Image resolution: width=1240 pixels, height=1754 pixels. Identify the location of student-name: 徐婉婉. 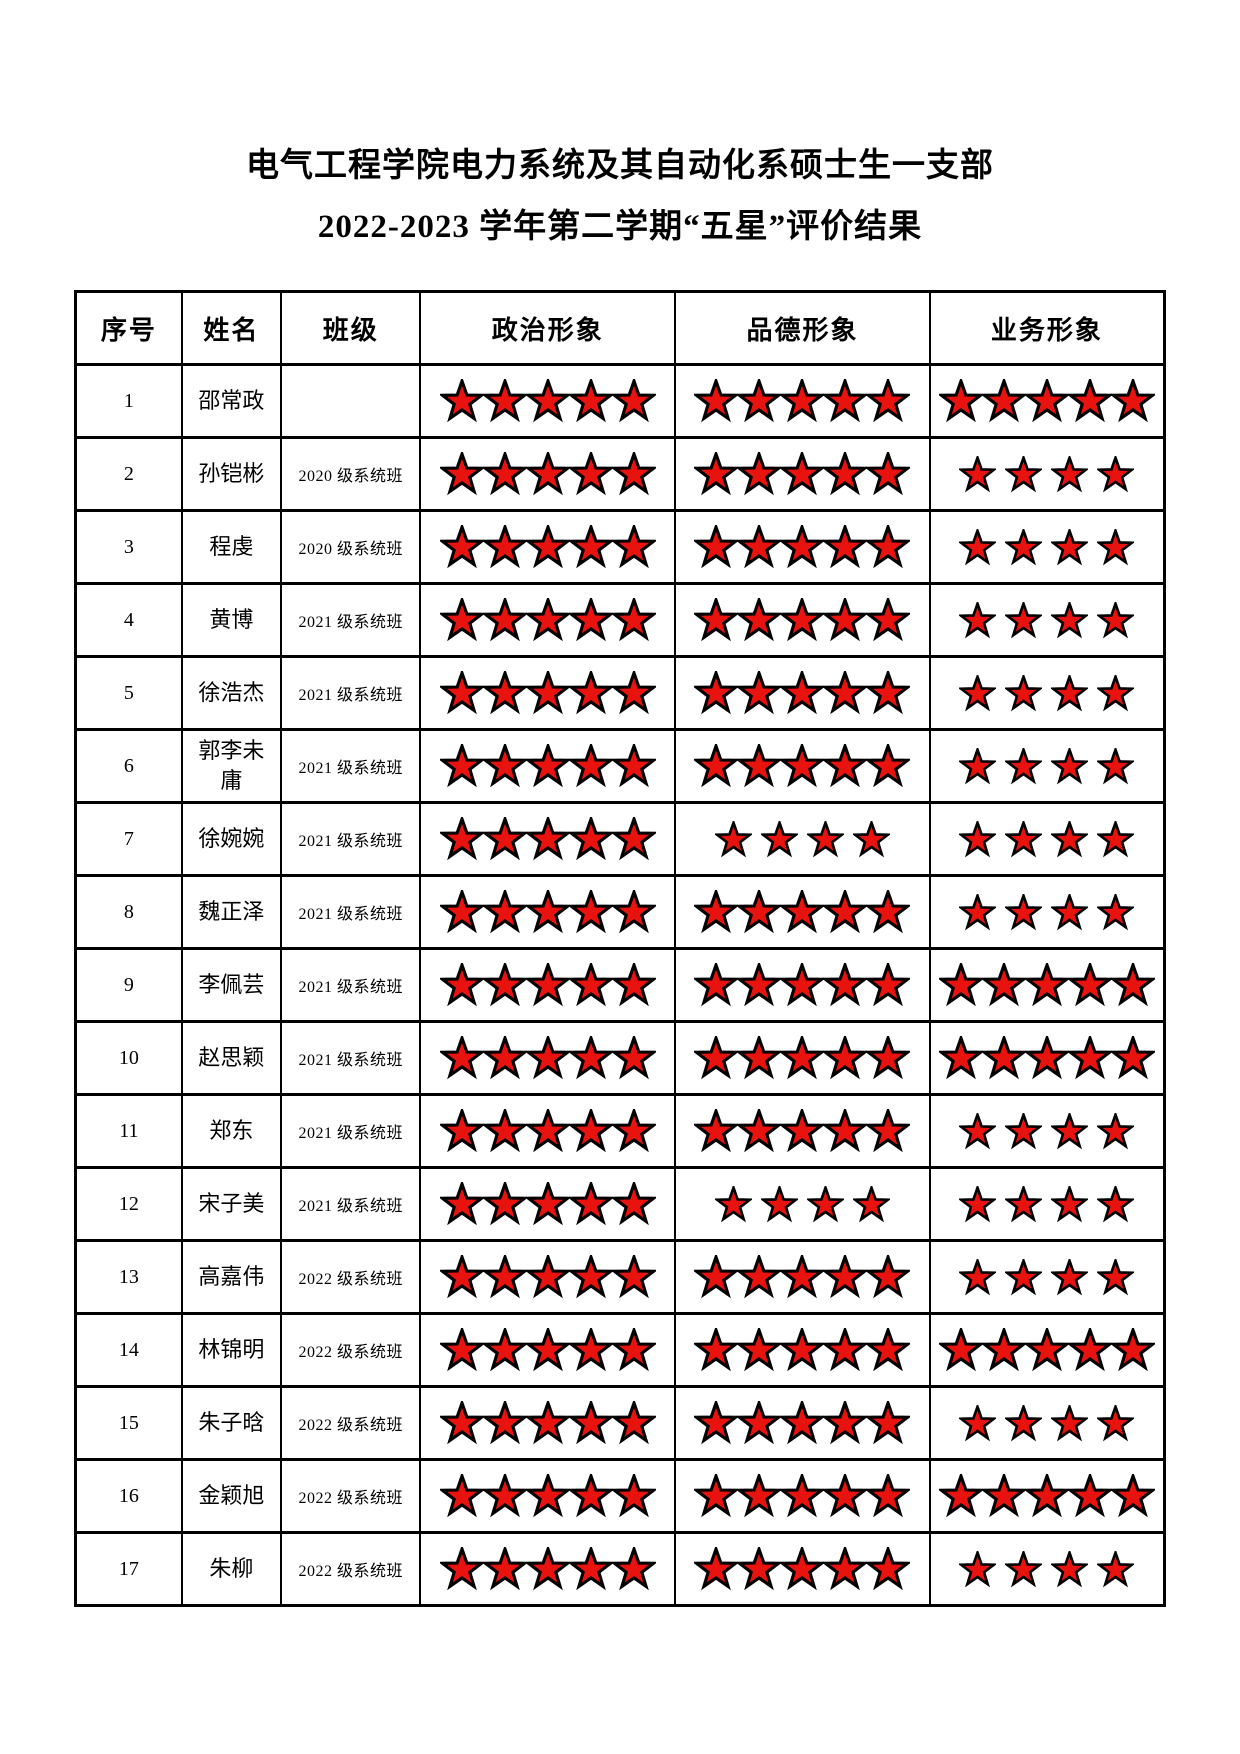
(231, 839).